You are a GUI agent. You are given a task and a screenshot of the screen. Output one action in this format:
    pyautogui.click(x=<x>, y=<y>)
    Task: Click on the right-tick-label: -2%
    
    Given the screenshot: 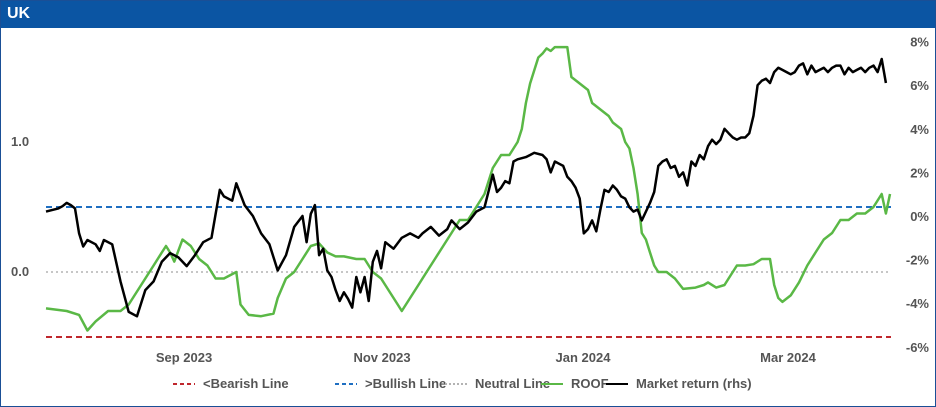 What is the action you would take?
    pyautogui.click(x=918, y=260)
    